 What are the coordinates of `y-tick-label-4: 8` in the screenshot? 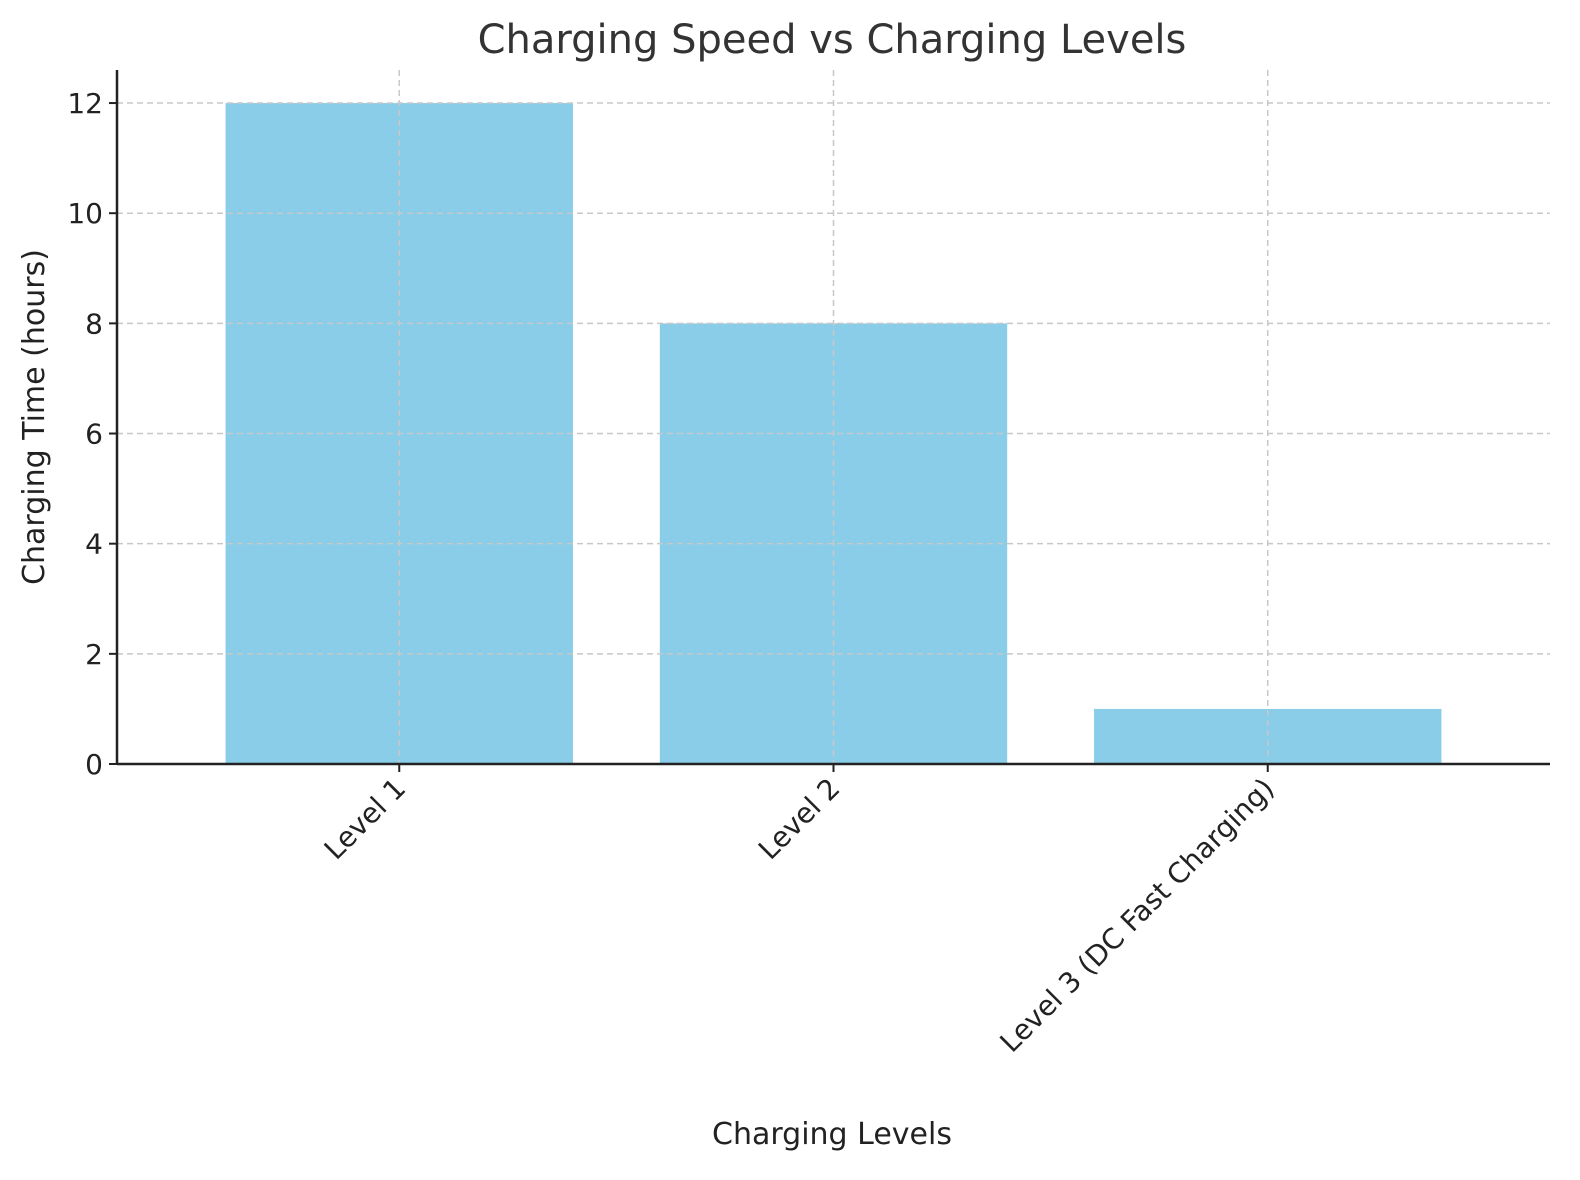 It's located at (94, 323).